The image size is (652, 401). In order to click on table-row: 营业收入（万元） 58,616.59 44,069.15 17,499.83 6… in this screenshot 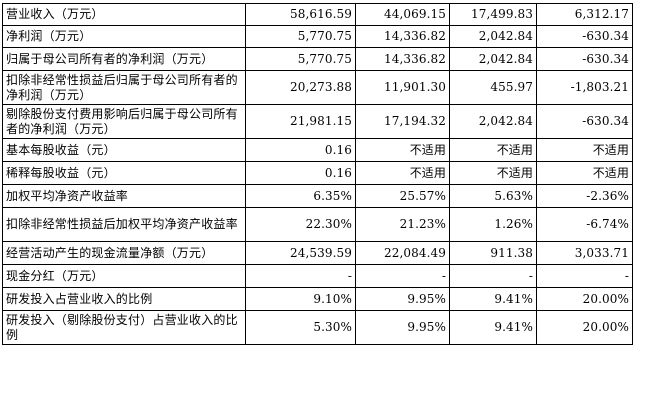, I will do `click(317, 14)`.